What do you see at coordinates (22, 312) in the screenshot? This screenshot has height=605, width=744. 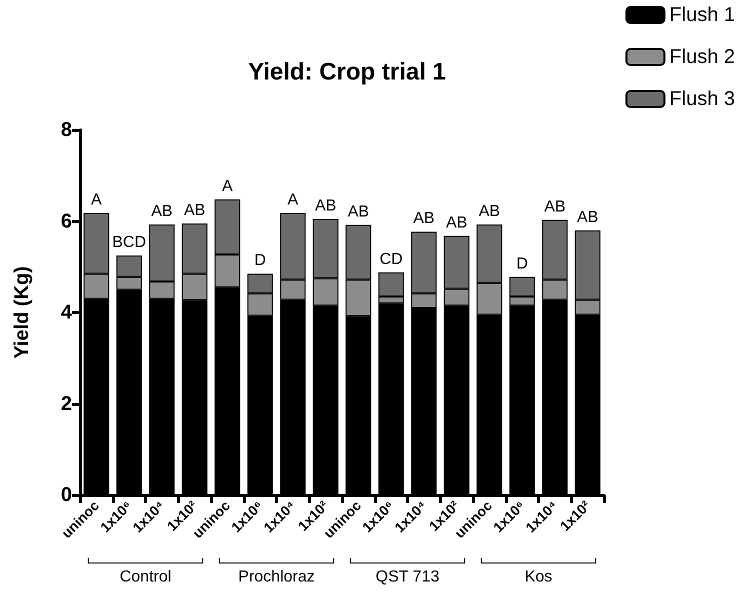 I see `y-axis-title: Yield (Kg)` at bounding box center [22, 312].